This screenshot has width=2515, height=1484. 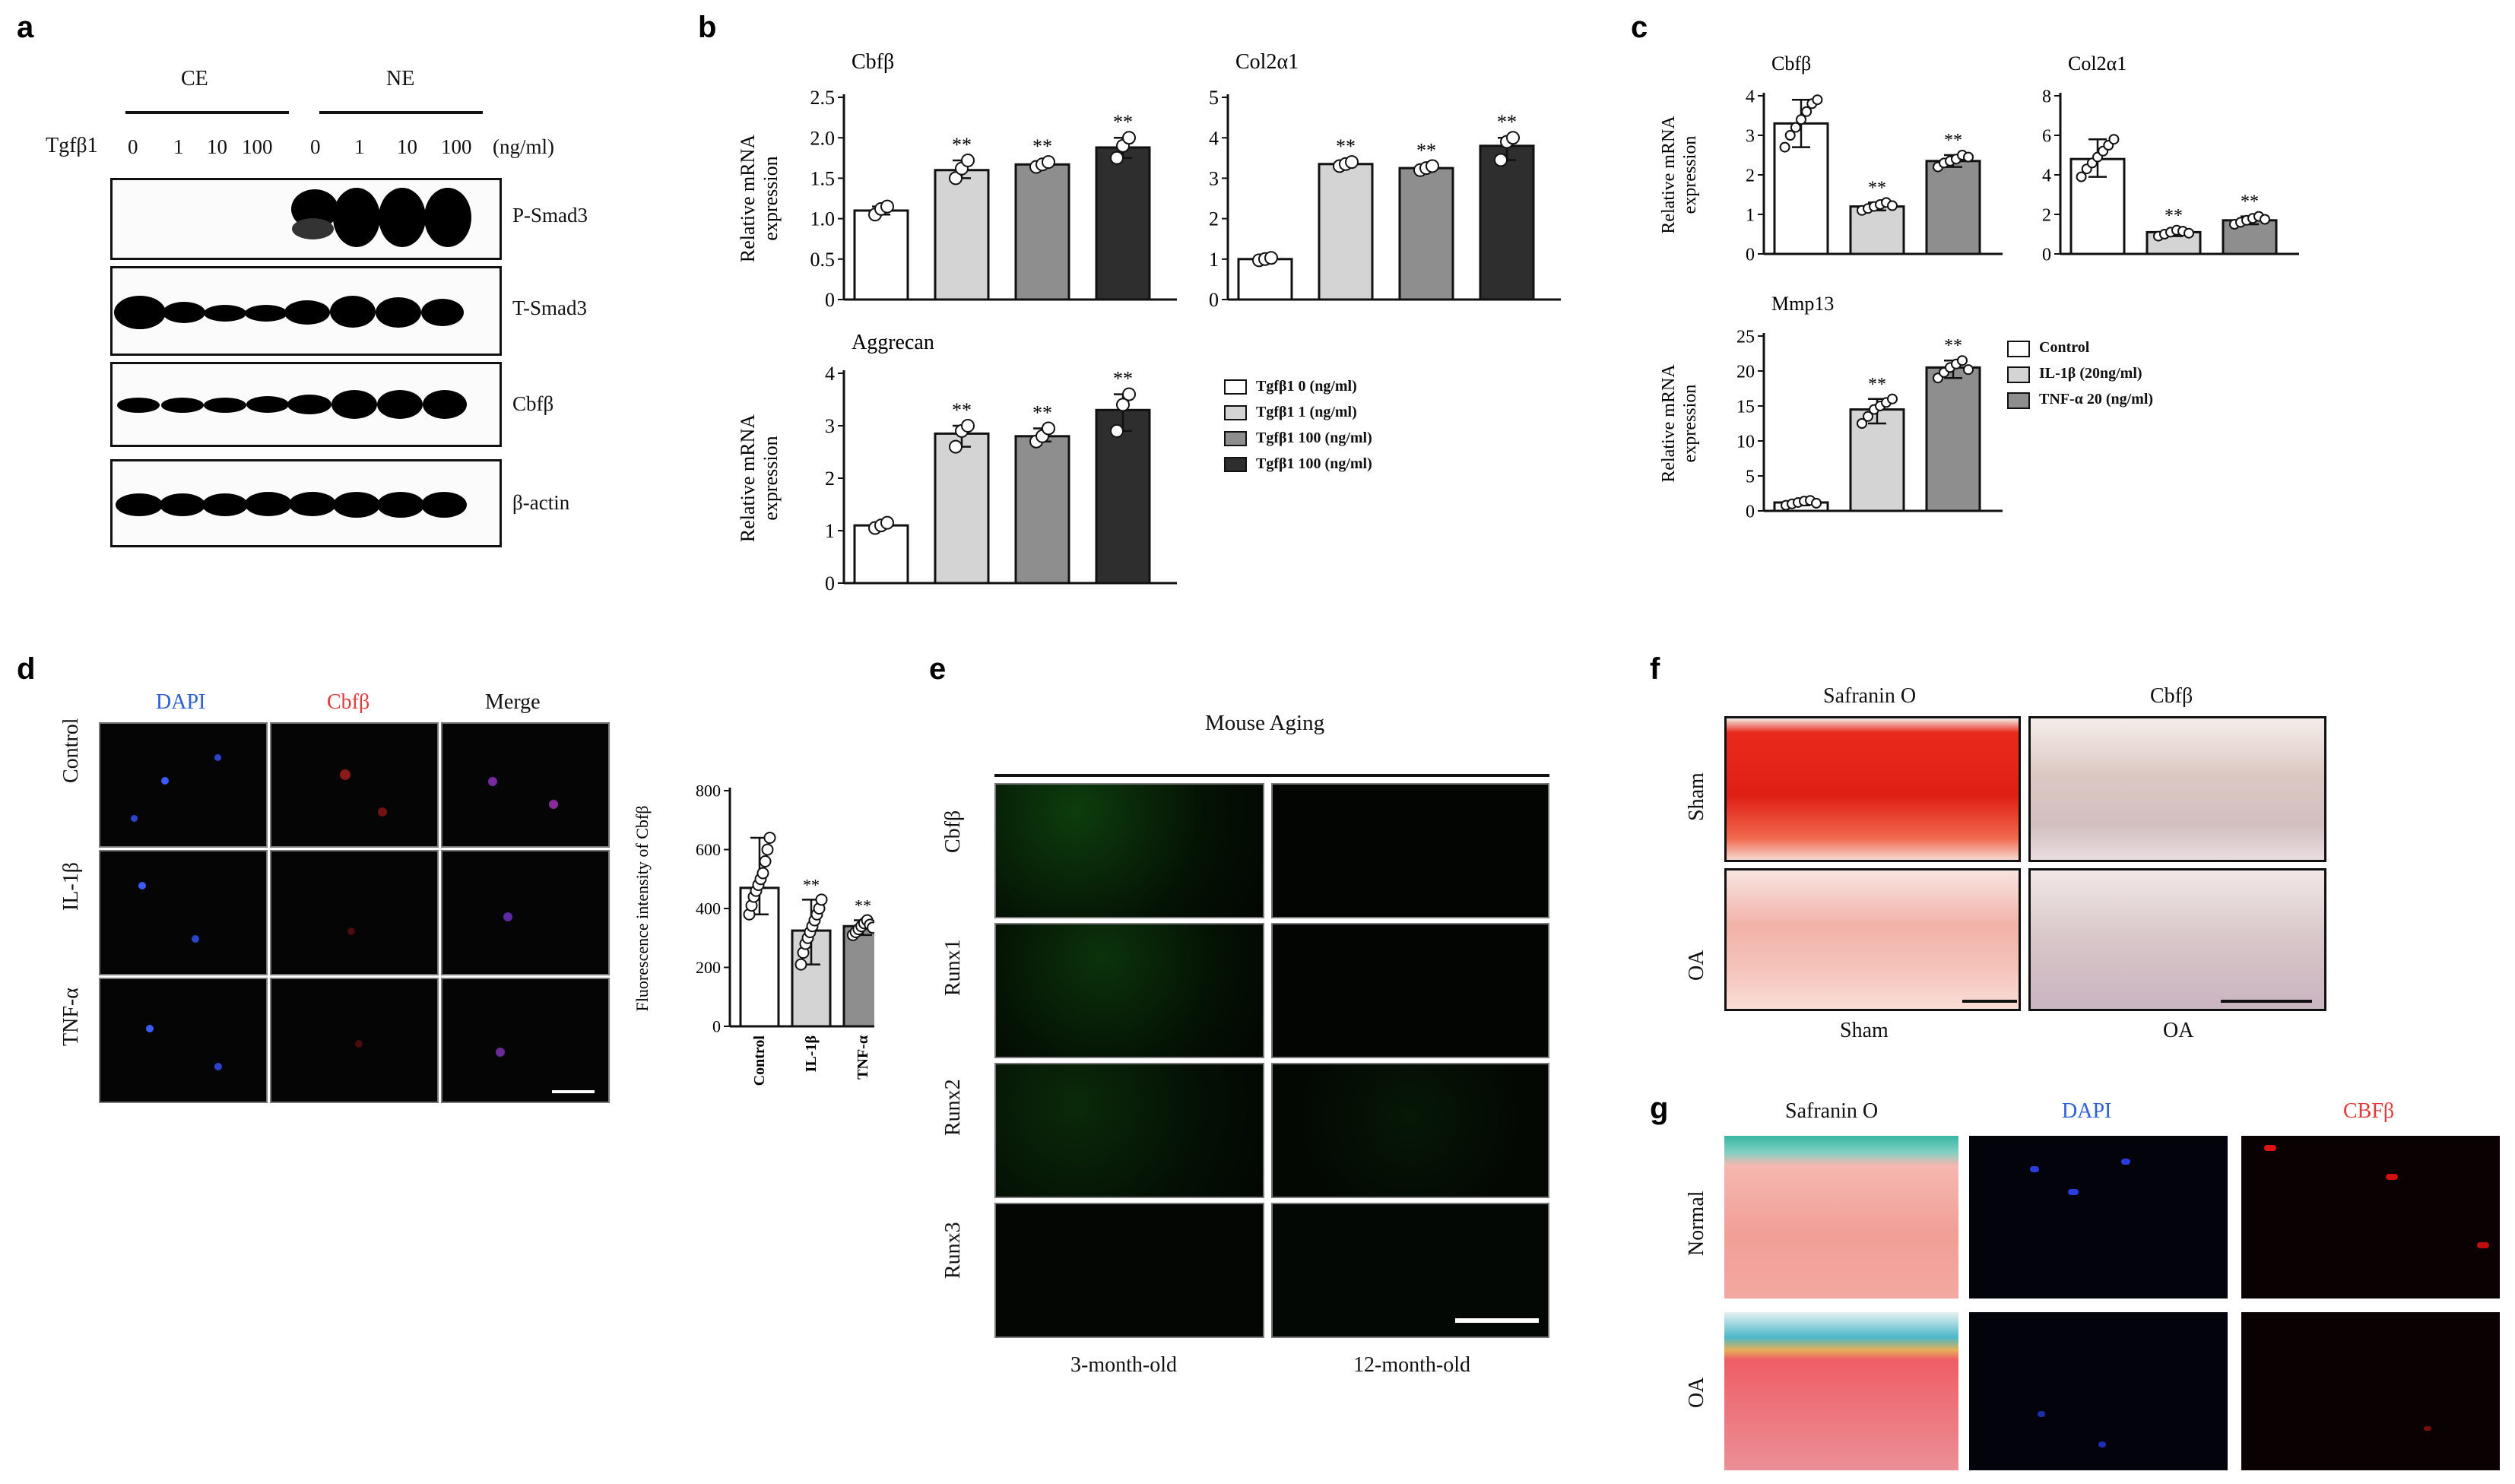 What do you see at coordinates (71, 750) in the screenshot?
I see `row-label: Control` at bounding box center [71, 750].